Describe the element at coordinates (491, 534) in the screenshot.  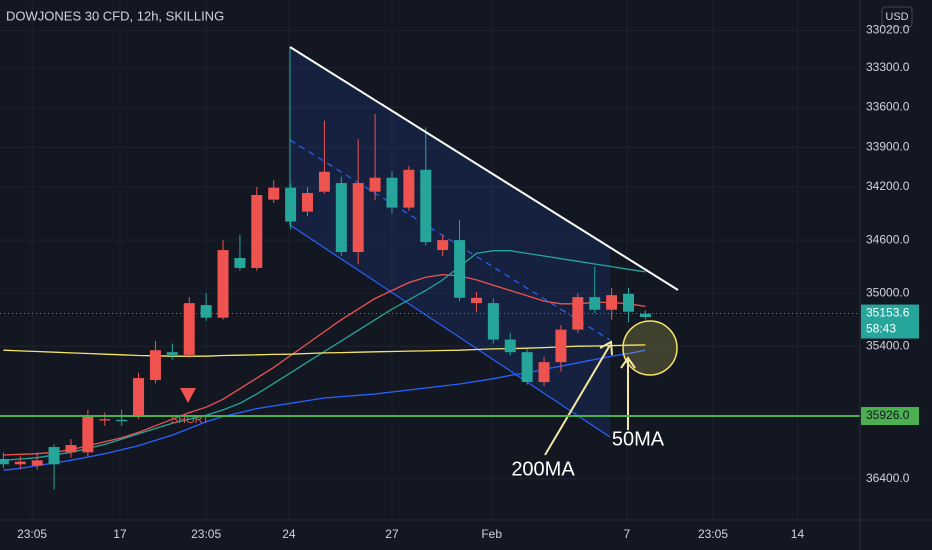
I see `x-tick-label: Feb` at that location.